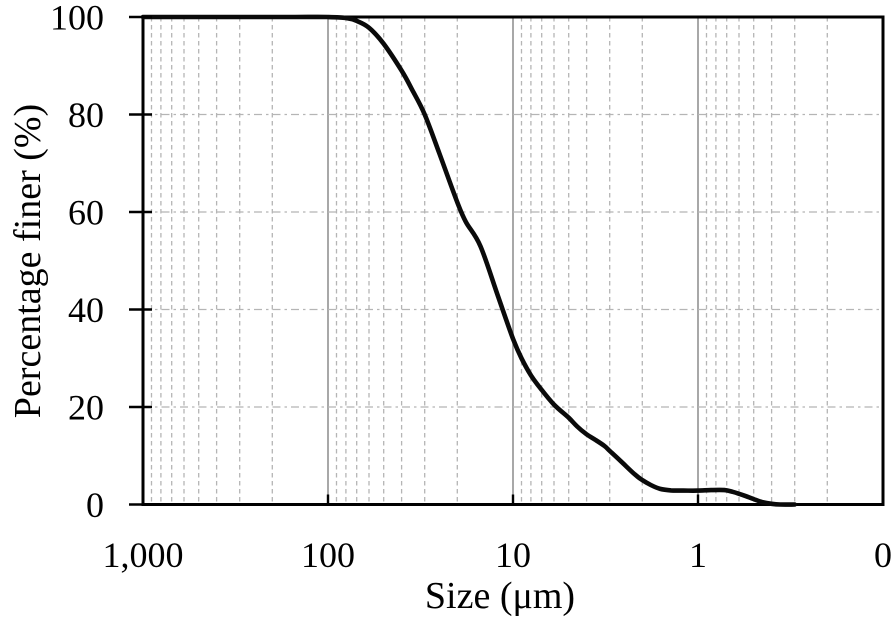 The width and height of the screenshot is (892, 621). Describe the element at coordinates (143, 555) in the screenshot. I see `x-tick-label: 1,000` at that location.